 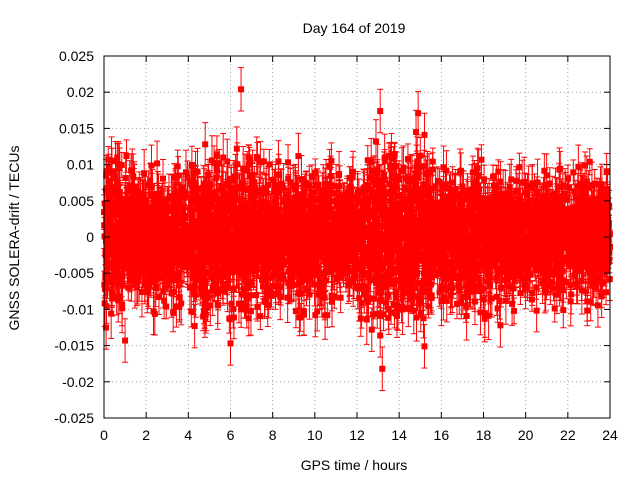 I want to click on data-point, so click(x=484, y=179).